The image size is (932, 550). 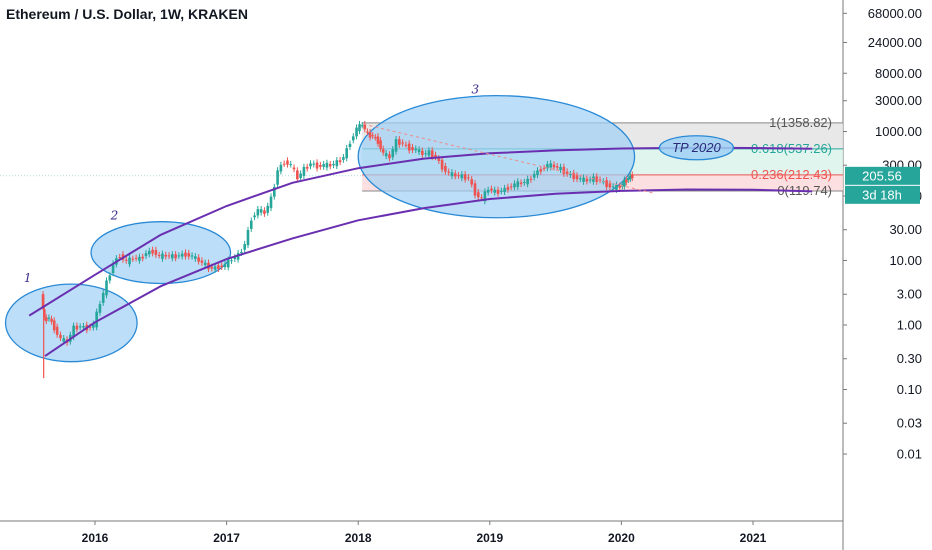 What do you see at coordinates (905, 229) in the screenshot?
I see `y-tick-label: 30.00` at bounding box center [905, 229].